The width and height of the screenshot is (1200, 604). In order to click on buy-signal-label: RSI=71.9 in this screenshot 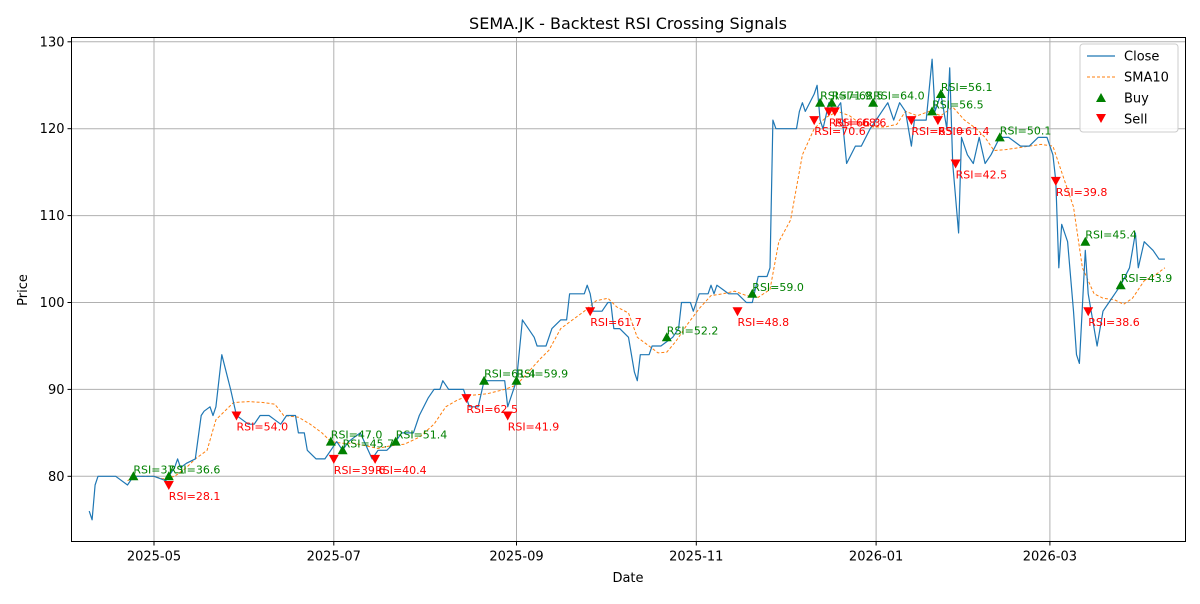, I will do `click(846, 96)`.